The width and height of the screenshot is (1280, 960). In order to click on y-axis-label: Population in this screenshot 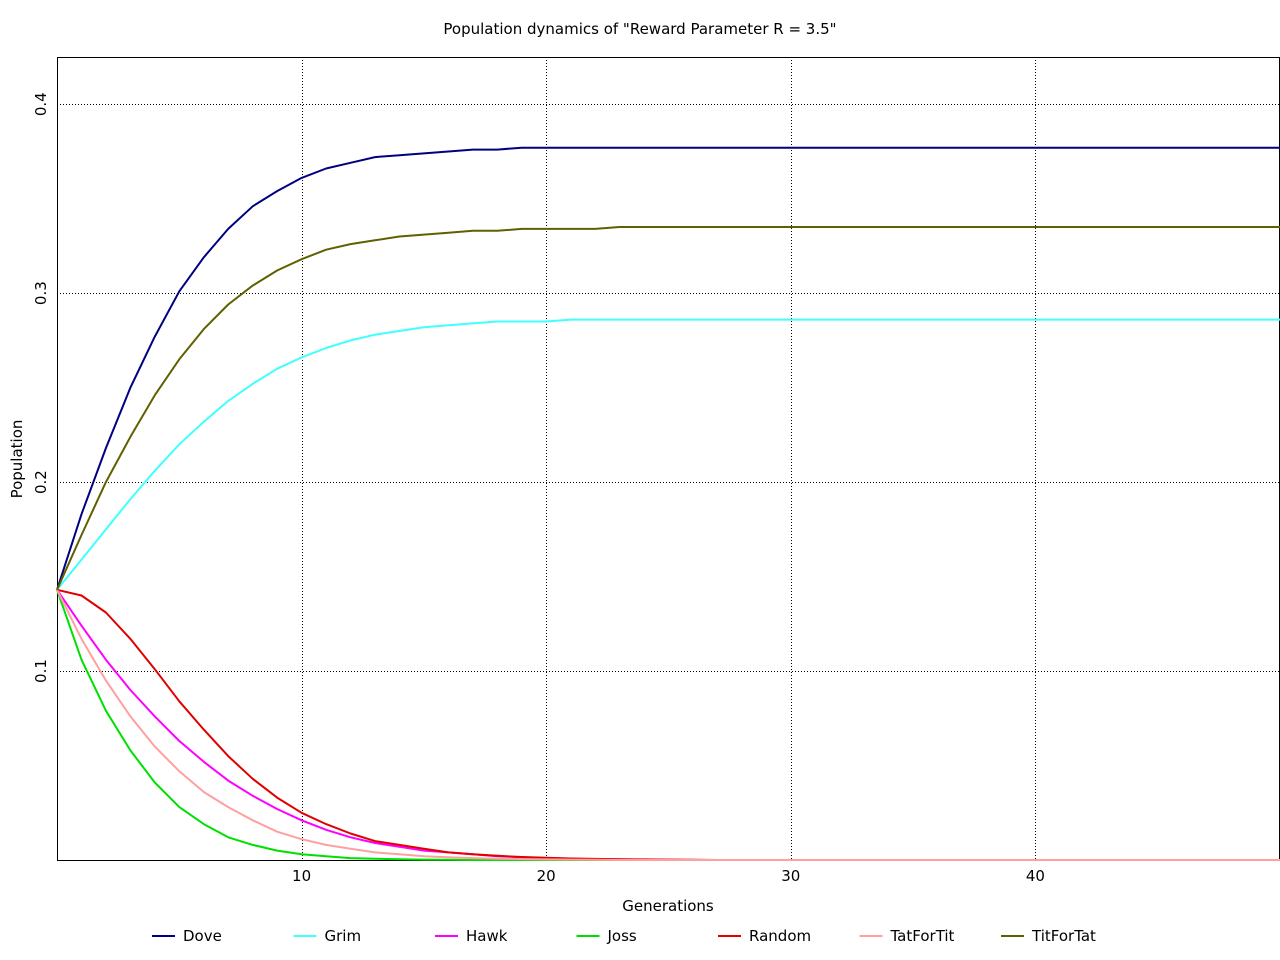, I will do `click(17, 459)`.